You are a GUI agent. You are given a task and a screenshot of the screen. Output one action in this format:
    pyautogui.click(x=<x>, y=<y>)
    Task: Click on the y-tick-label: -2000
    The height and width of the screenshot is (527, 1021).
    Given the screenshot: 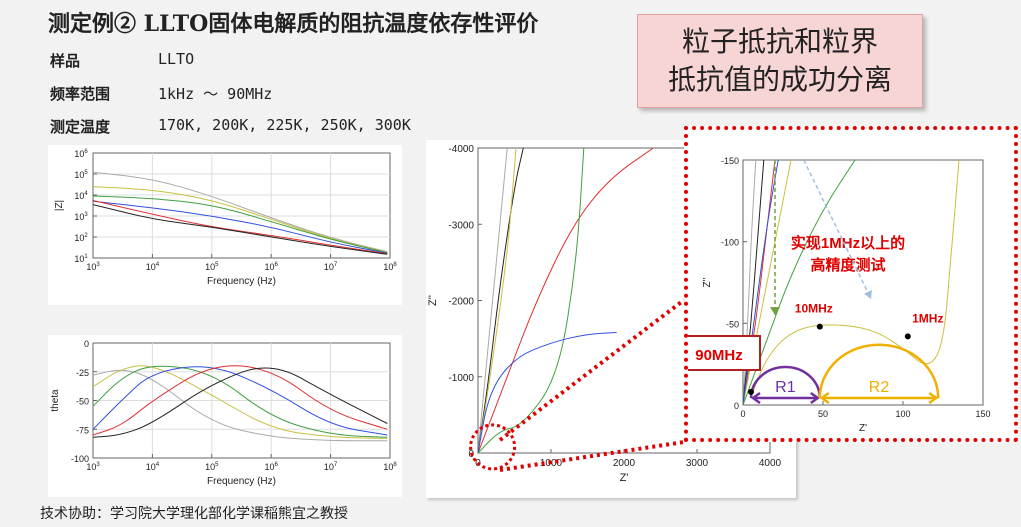 What is the action you would take?
    pyautogui.click(x=461, y=302)
    